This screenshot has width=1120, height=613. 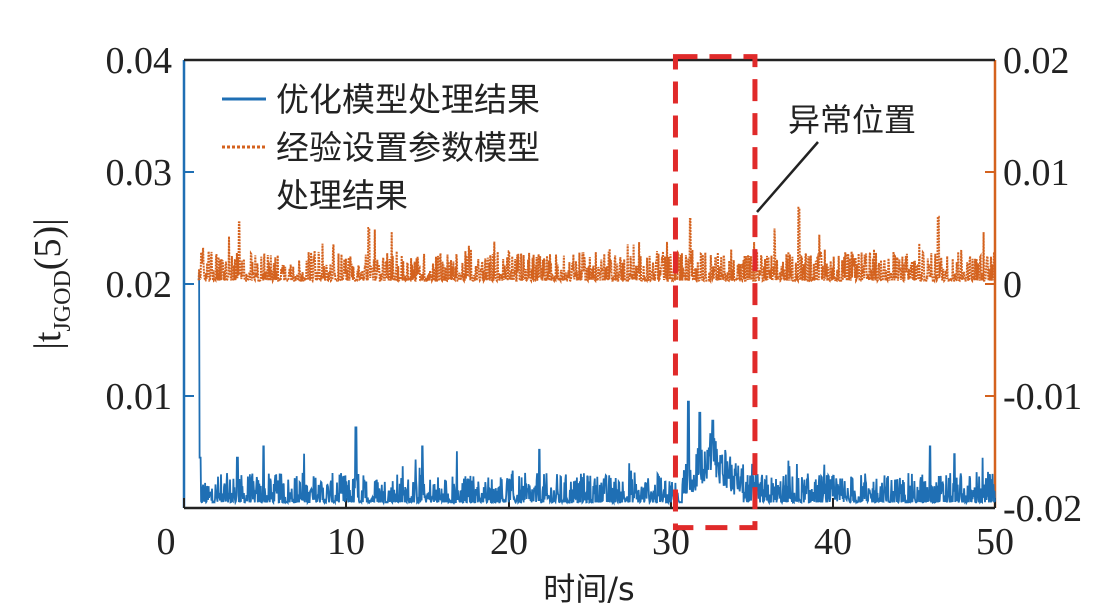 I want to click on x-tick-label: 20, so click(x=509, y=542).